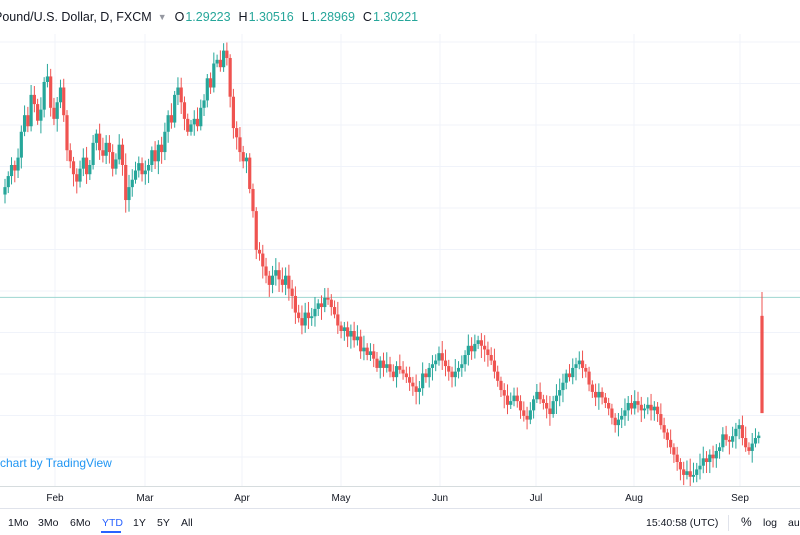  I want to click on ohlc-close: C1.30221, so click(390, 17).